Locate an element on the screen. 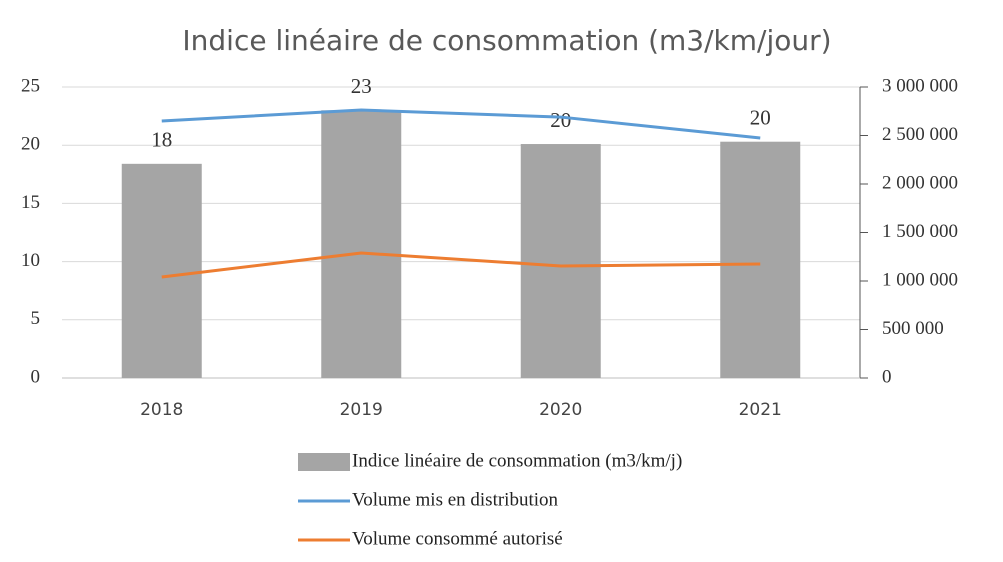  y-tick-label: 15 is located at coordinates (30, 202).